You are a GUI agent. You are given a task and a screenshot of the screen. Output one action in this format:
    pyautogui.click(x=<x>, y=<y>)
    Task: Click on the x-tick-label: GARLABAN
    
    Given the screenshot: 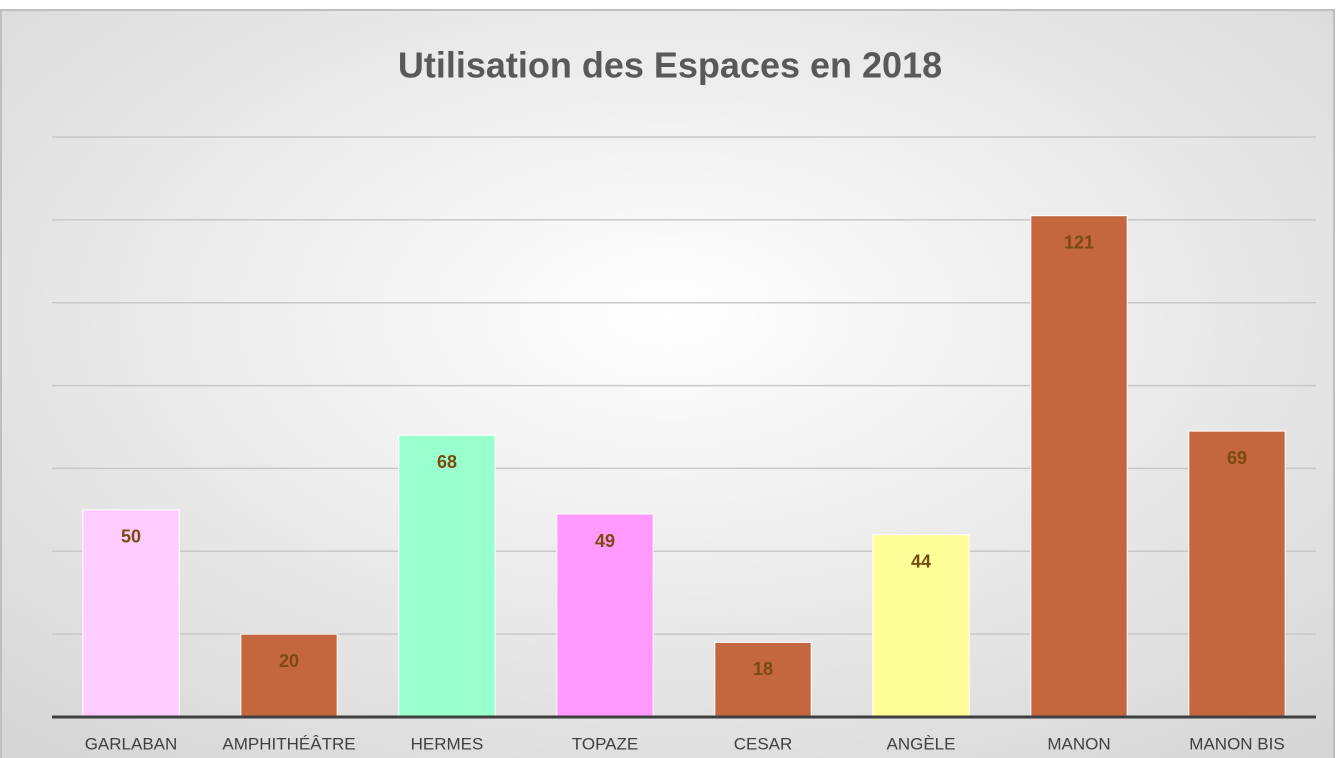 What is the action you would take?
    pyautogui.click(x=131, y=743)
    